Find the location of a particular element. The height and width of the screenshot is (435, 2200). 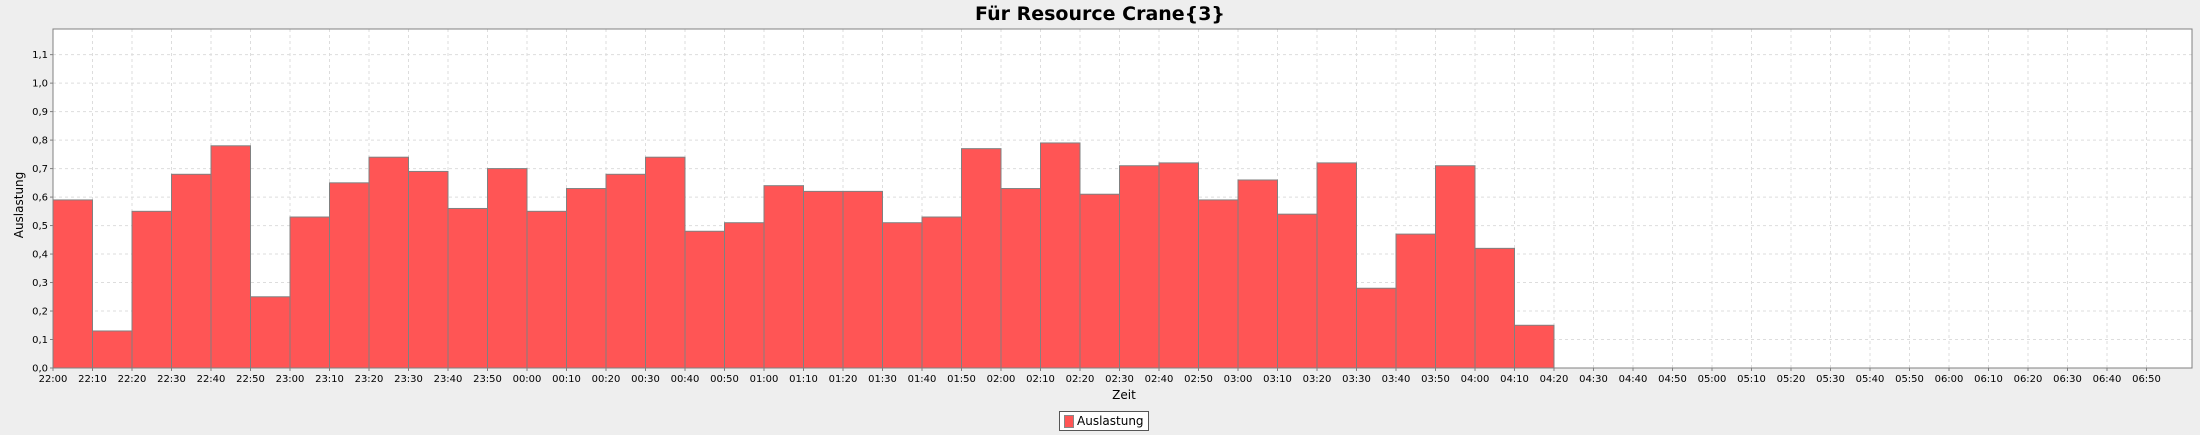

x-tick-label: 02:30 is located at coordinates (1119, 379).